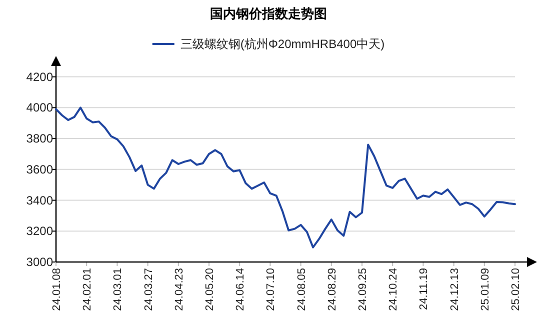 This screenshot has height=330, width=537. What do you see at coordinates (40, 231) in the screenshot?
I see `y-tick-label: 3200` at bounding box center [40, 231].